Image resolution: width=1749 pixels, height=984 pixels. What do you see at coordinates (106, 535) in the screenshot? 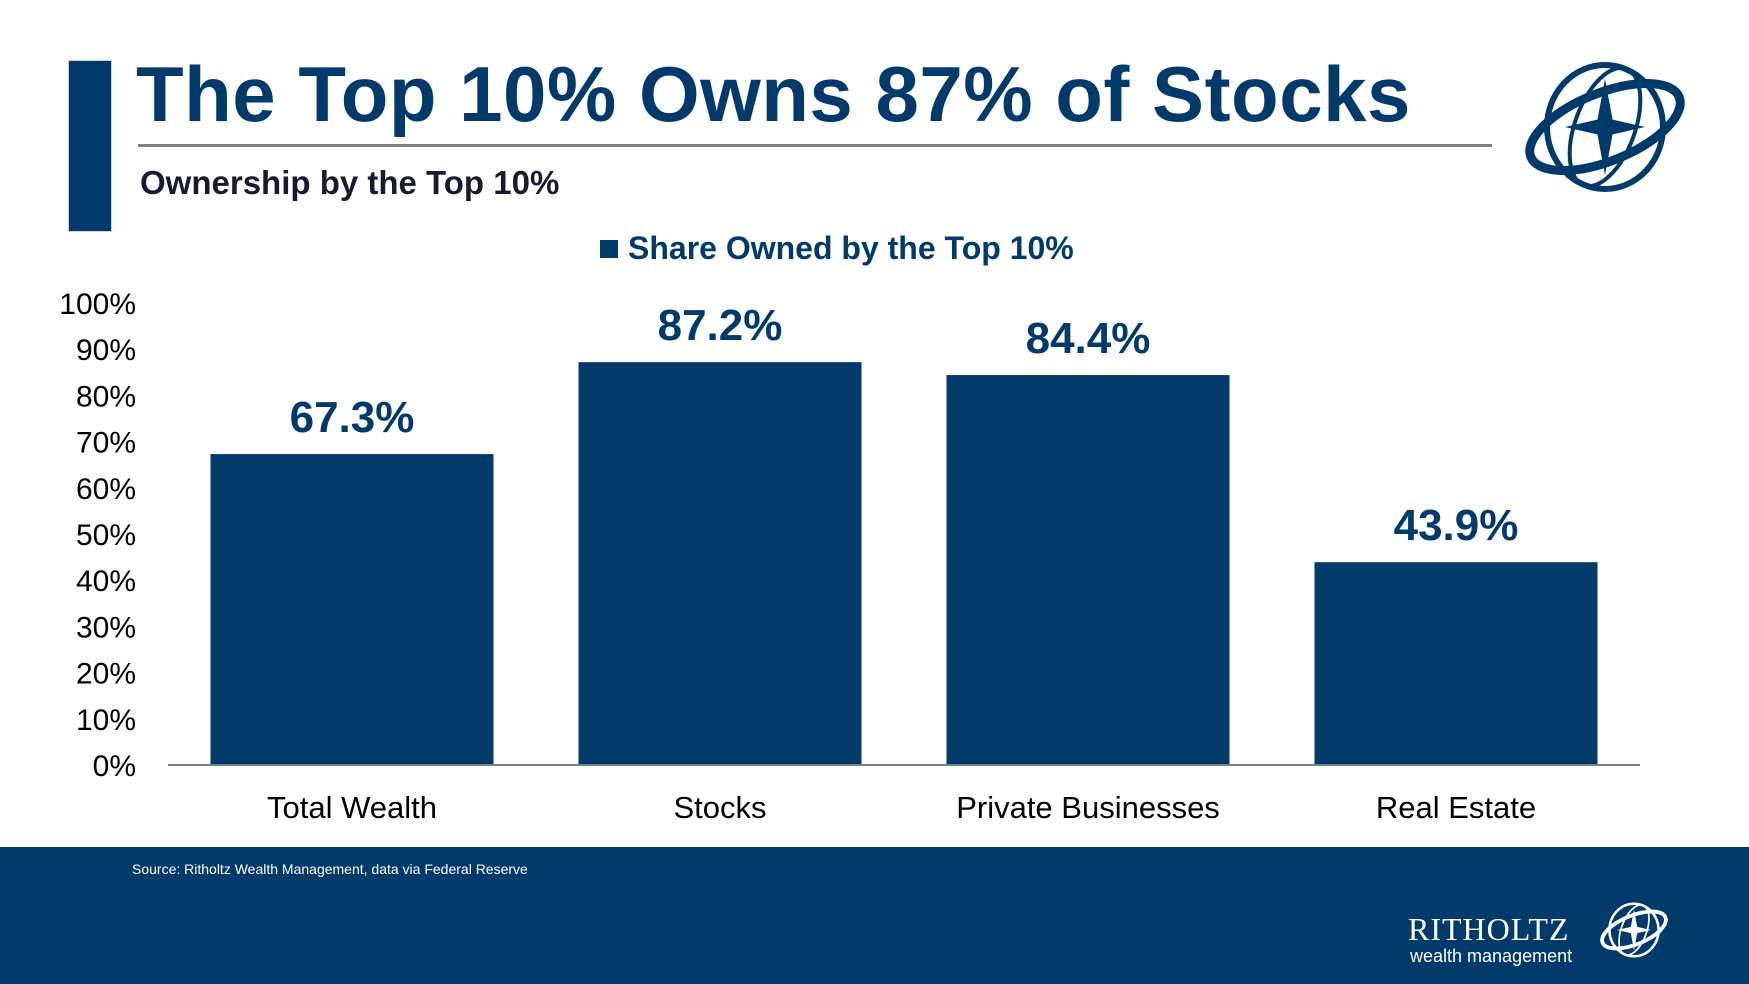
I see `y-tick-label: 50%` at bounding box center [106, 535].